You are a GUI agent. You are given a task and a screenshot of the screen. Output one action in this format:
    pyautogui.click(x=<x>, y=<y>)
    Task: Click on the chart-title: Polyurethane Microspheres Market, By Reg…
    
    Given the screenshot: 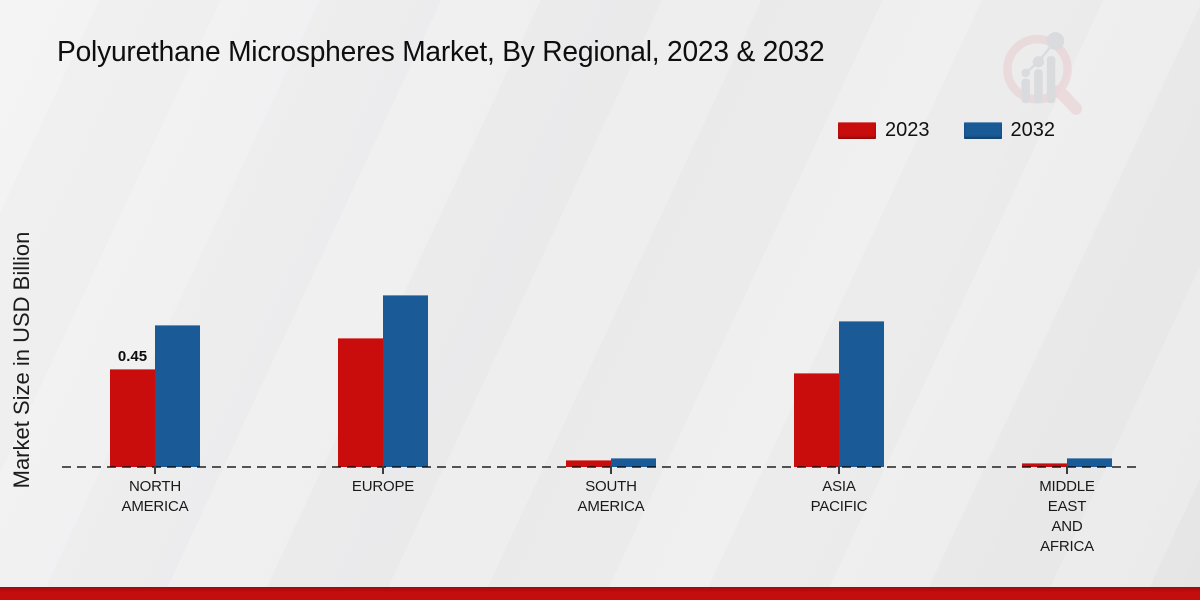 What is the action you would take?
    pyautogui.click(x=441, y=52)
    